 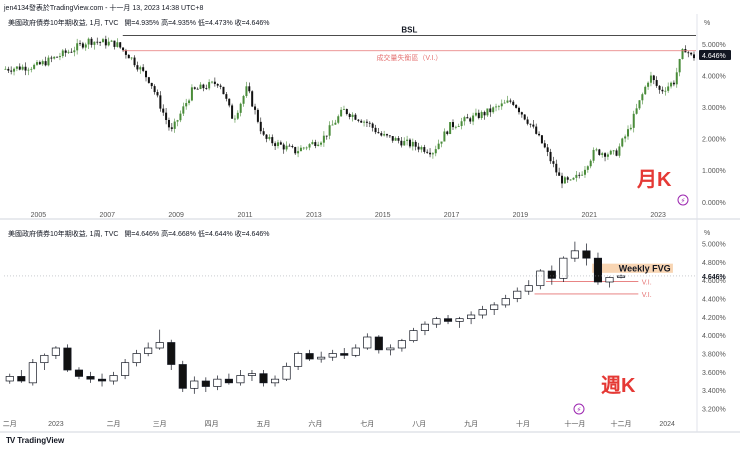 What do you see at coordinates (714, 281) in the screenshot?
I see `weekly-y-tick-label: 4.600%` at bounding box center [714, 281].